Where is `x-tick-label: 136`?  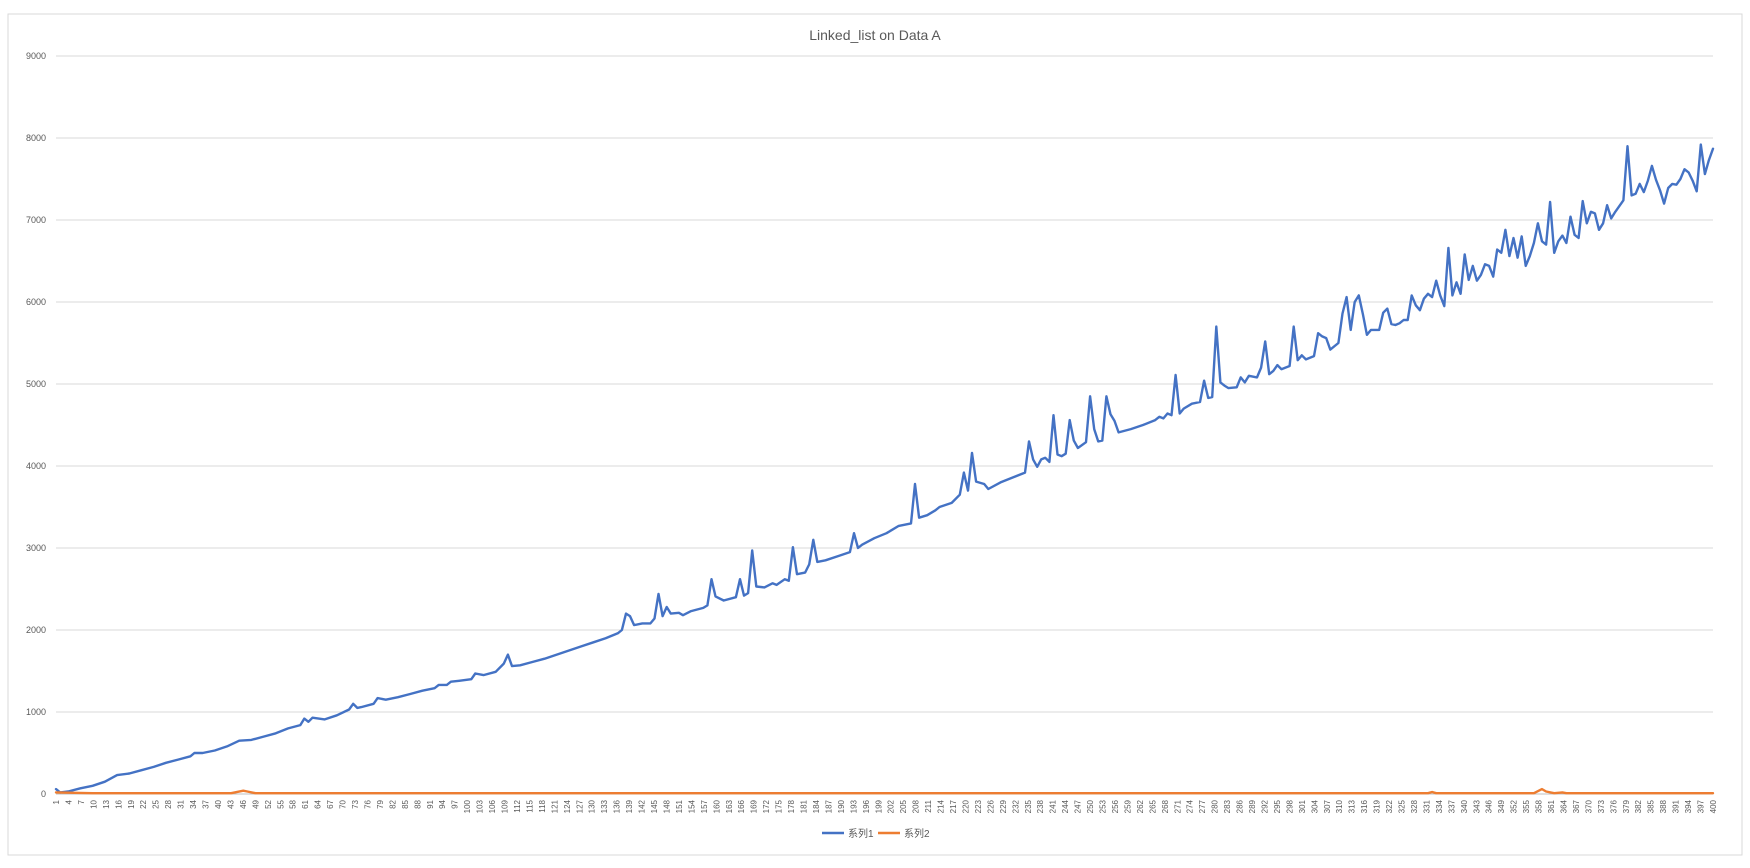 x-tick-label: 136 is located at coordinates (617, 806).